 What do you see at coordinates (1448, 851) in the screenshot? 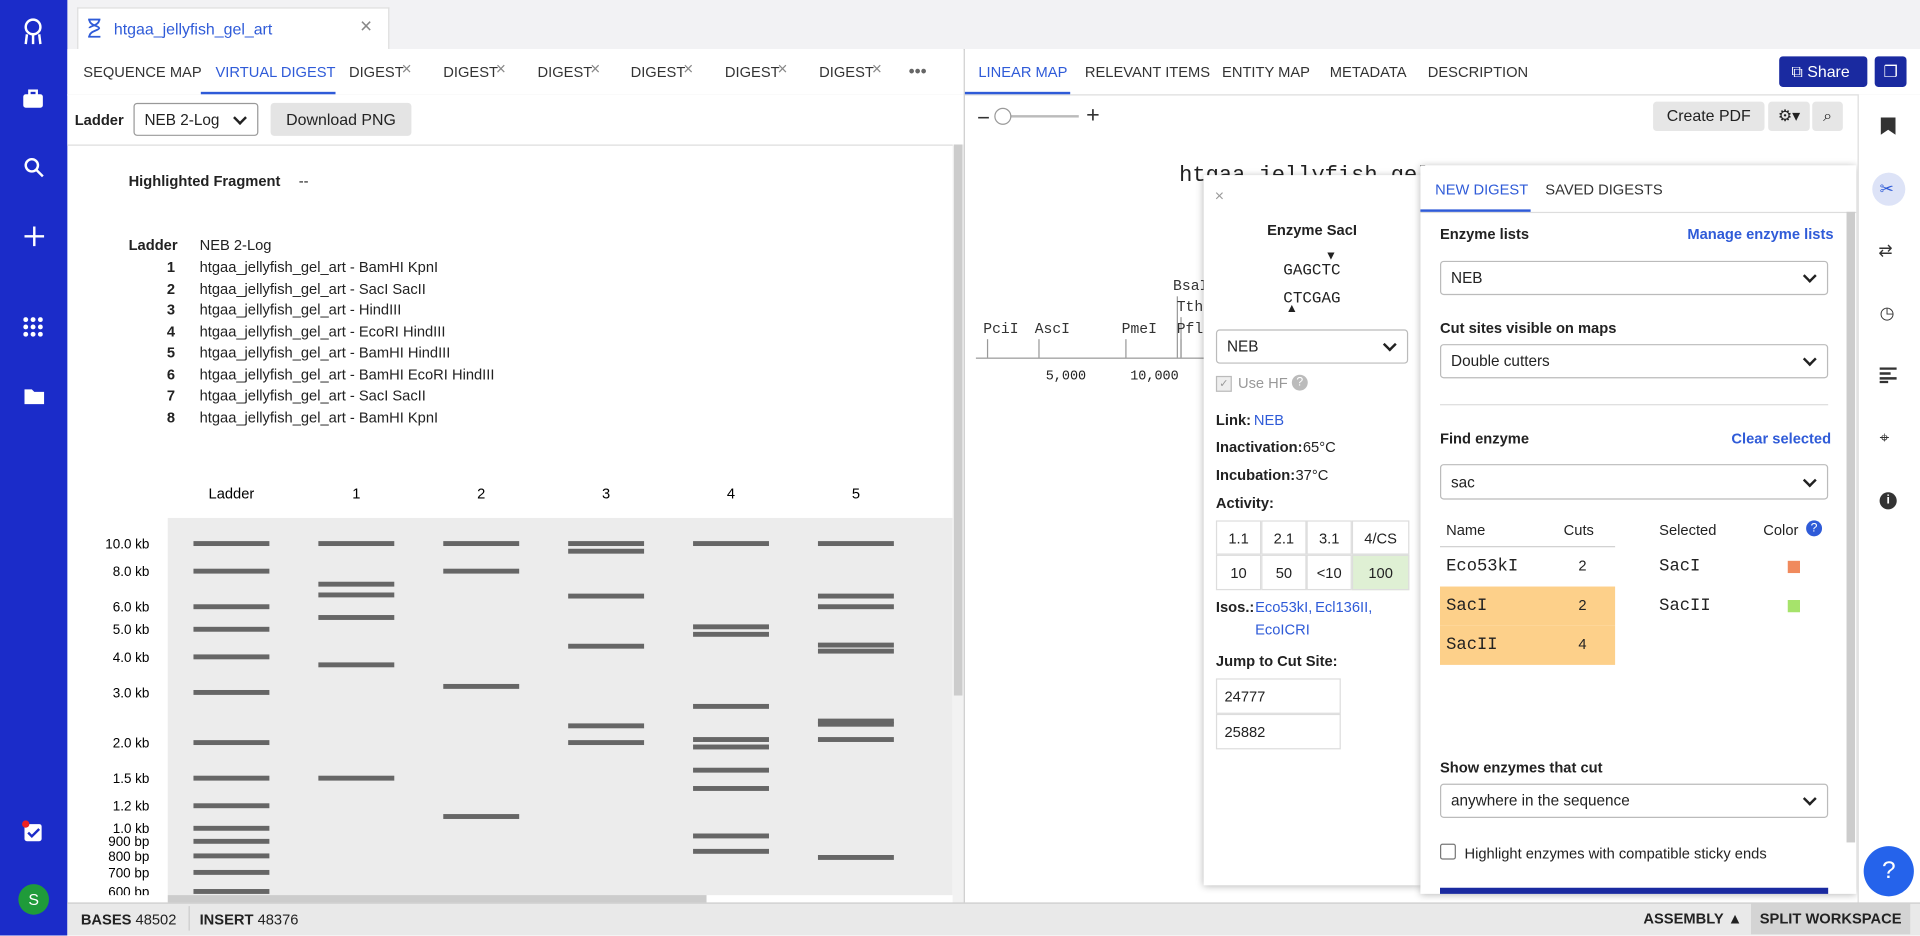
I see `highlight-checkbox` at bounding box center [1448, 851].